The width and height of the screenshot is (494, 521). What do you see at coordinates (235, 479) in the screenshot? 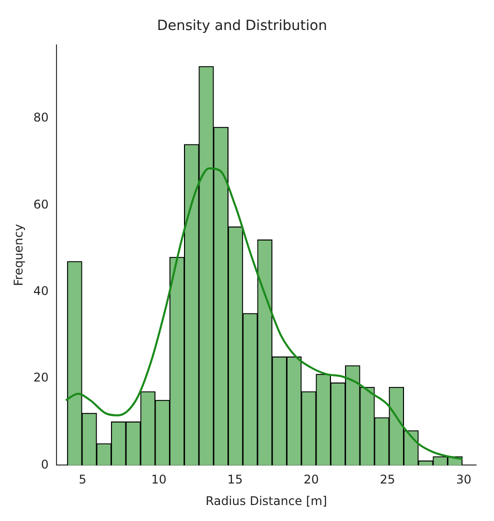
I see `x-tick-label: 15` at bounding box center [235, 479].